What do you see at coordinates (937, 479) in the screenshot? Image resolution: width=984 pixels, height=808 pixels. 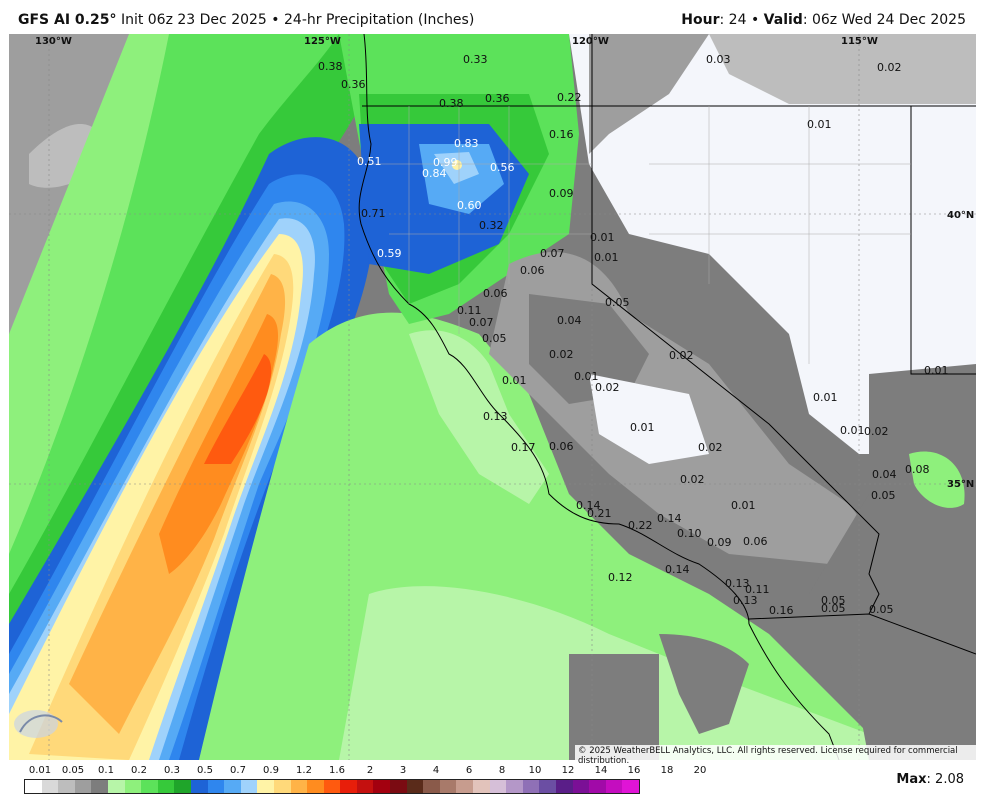 I see `arizona-green` at bounding box center [937, 479].